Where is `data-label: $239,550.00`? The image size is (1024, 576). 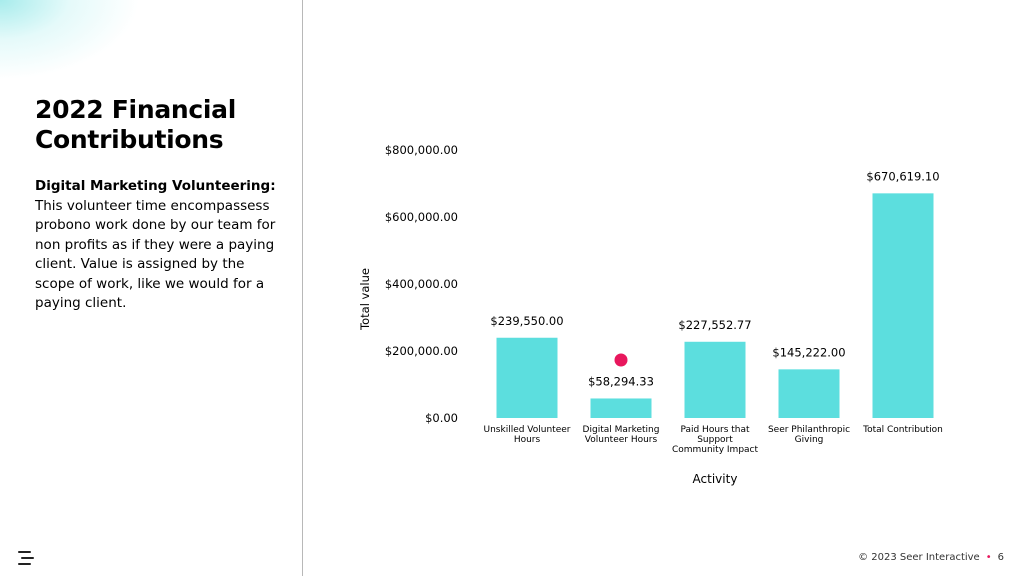 data-label: $239,550.00 is located at coordinates (526, 321).